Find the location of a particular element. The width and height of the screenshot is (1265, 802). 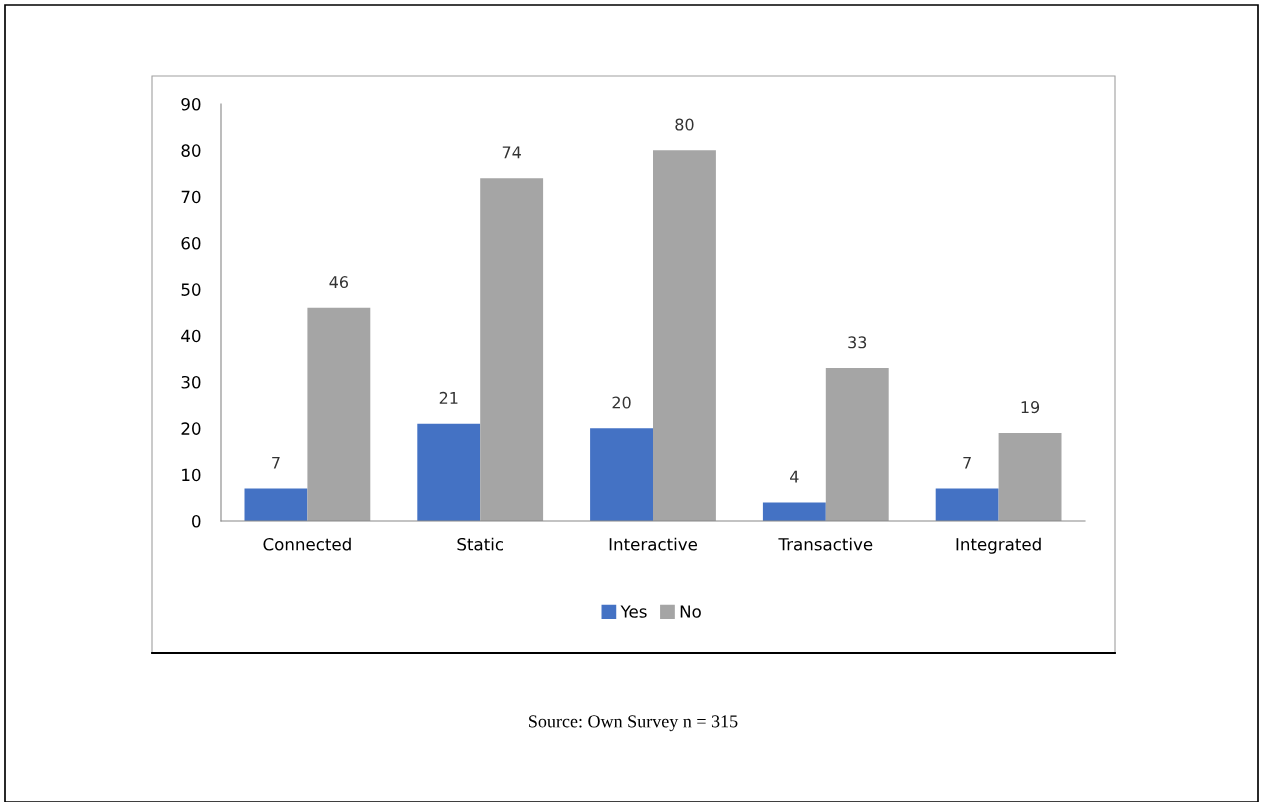

x-tick-label: Interactive is located at coordinates (653, 544).